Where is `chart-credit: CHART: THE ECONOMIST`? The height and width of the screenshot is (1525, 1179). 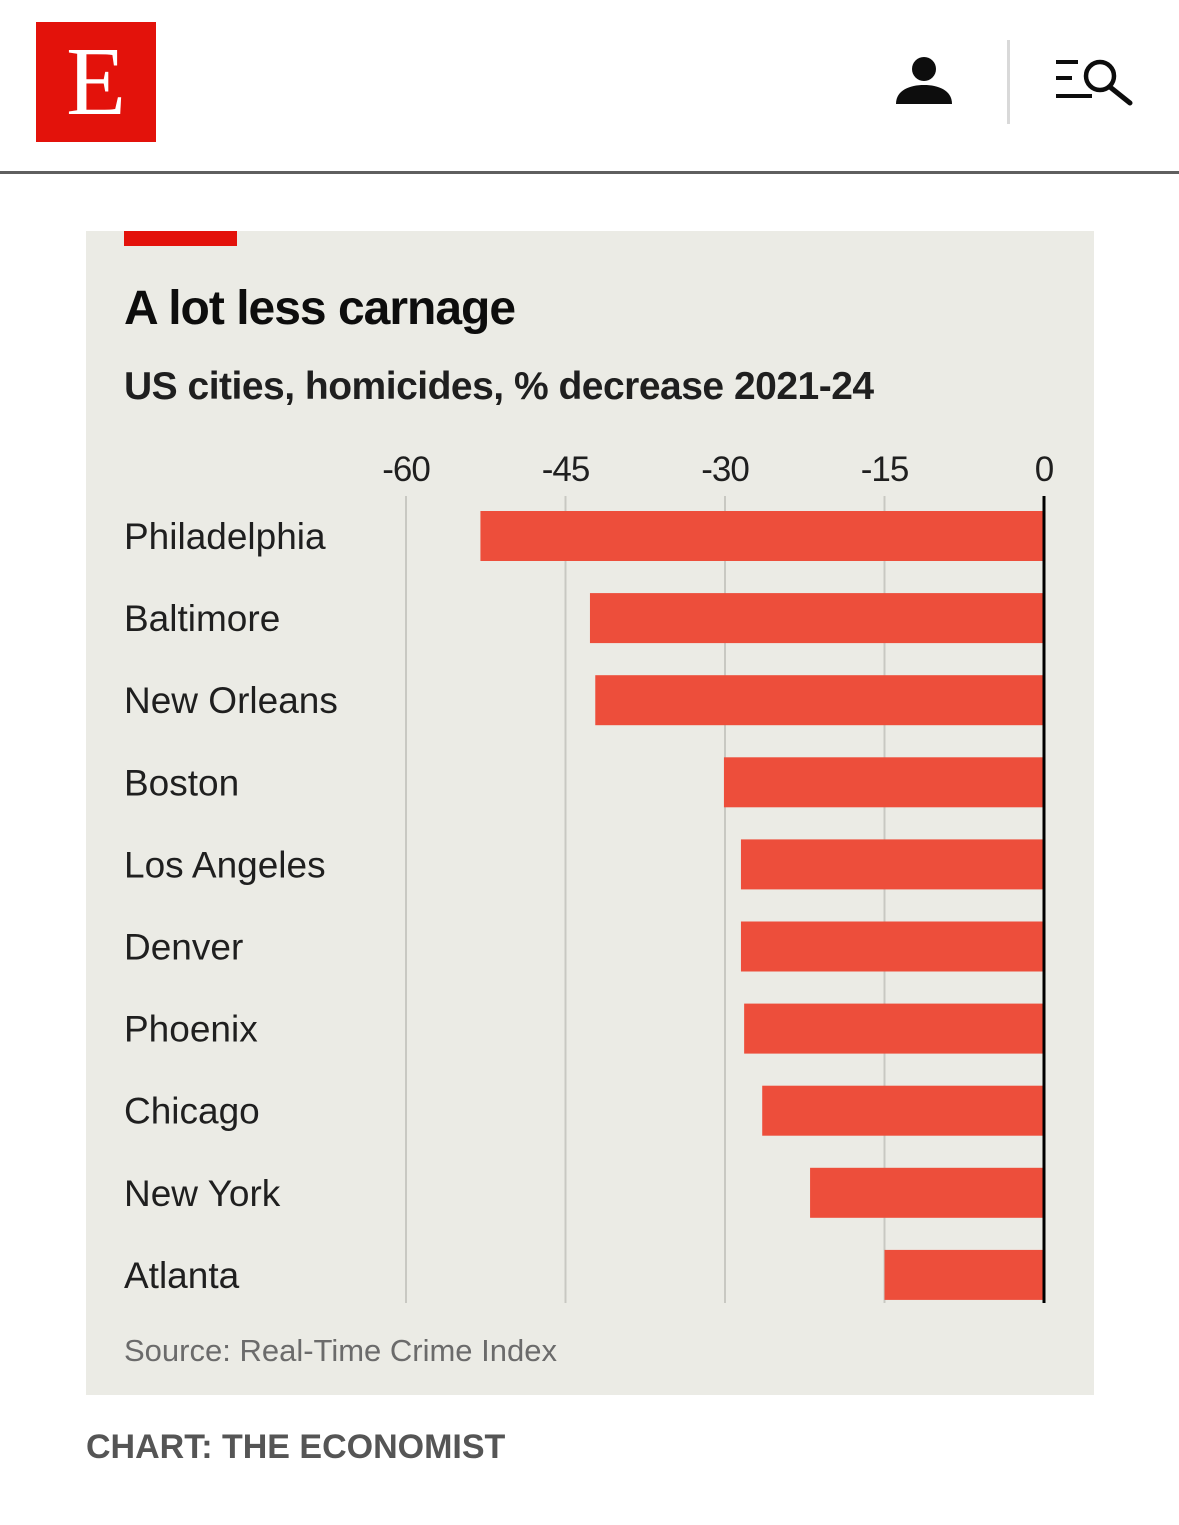
chart-credit: CHART: THE ECONOMIST is located at coordinates (295, 1447).